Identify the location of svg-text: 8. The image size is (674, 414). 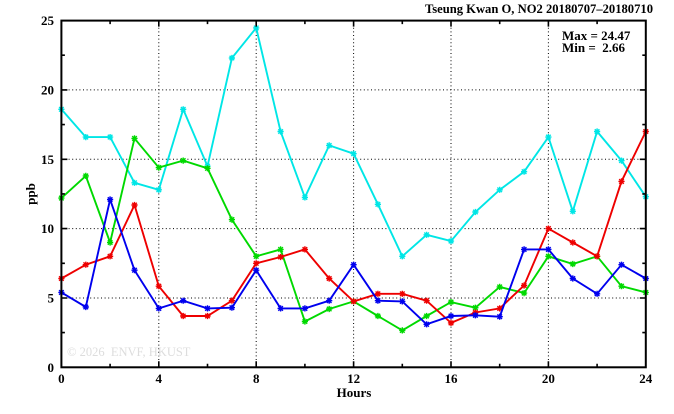
(256, 378).